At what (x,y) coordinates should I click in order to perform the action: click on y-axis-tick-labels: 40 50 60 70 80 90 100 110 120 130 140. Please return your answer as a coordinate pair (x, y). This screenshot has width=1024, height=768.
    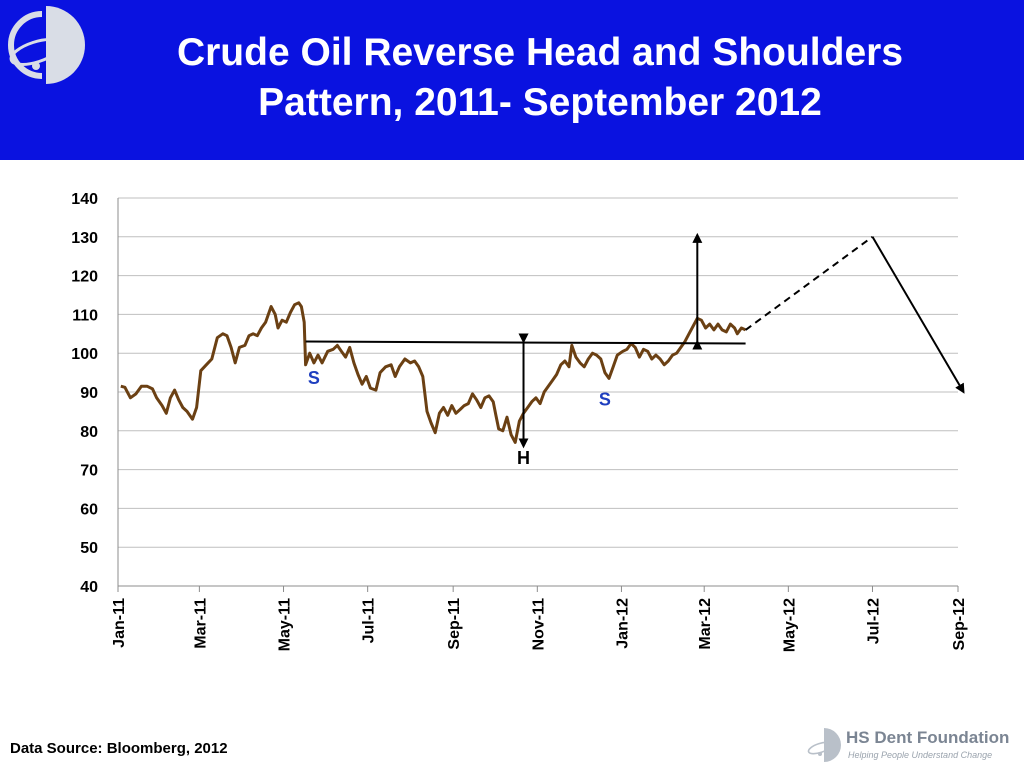
    Looking at the image, I should click on (84, 393).